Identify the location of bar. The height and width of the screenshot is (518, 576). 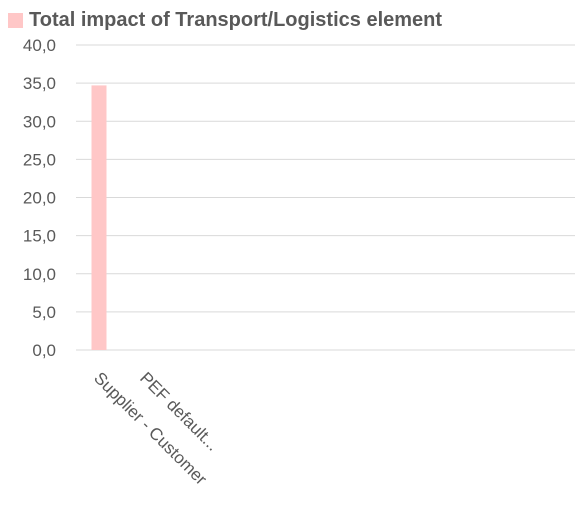
(99, 217).